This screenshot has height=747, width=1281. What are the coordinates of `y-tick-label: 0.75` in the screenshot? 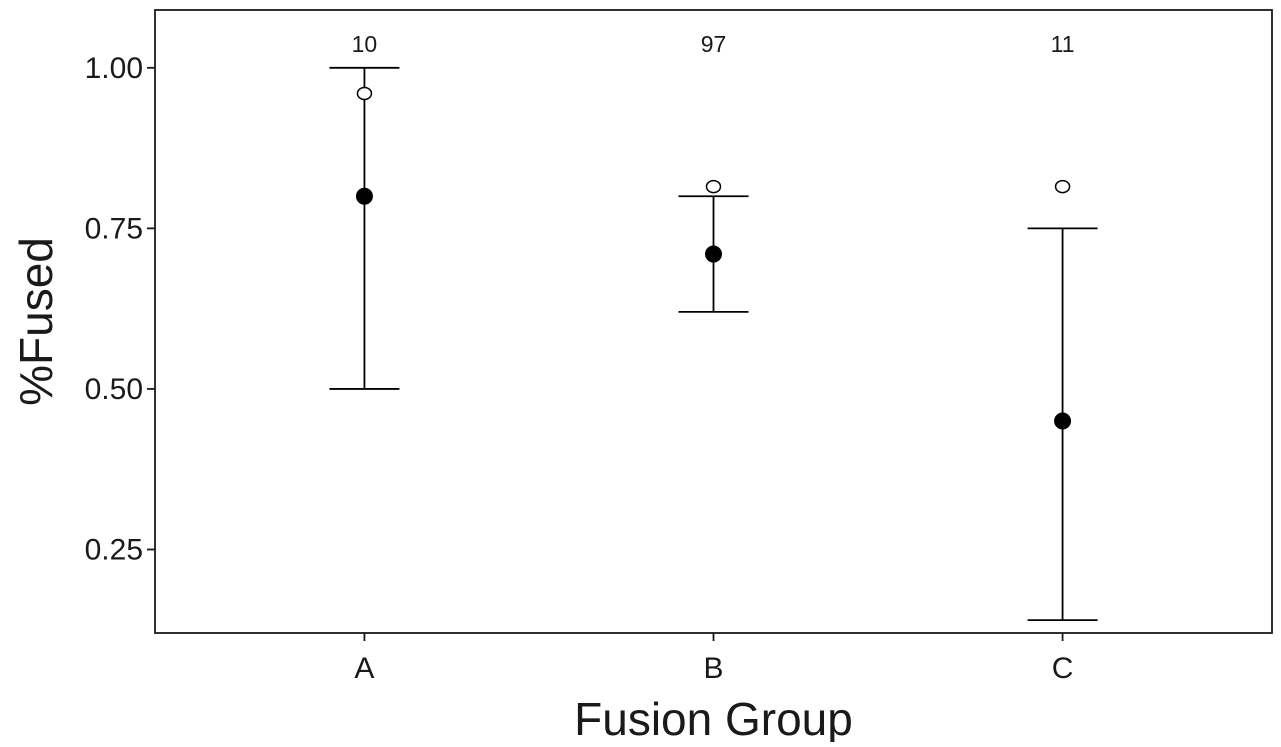 It's located at (114, 228).